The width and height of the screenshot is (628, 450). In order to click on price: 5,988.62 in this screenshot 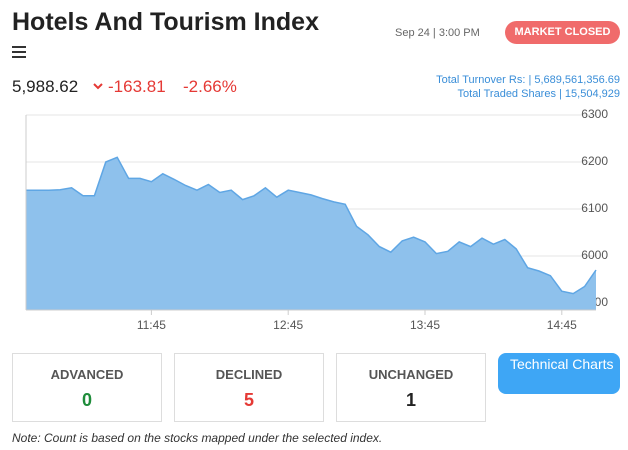, I will do `click(45, 86)`.